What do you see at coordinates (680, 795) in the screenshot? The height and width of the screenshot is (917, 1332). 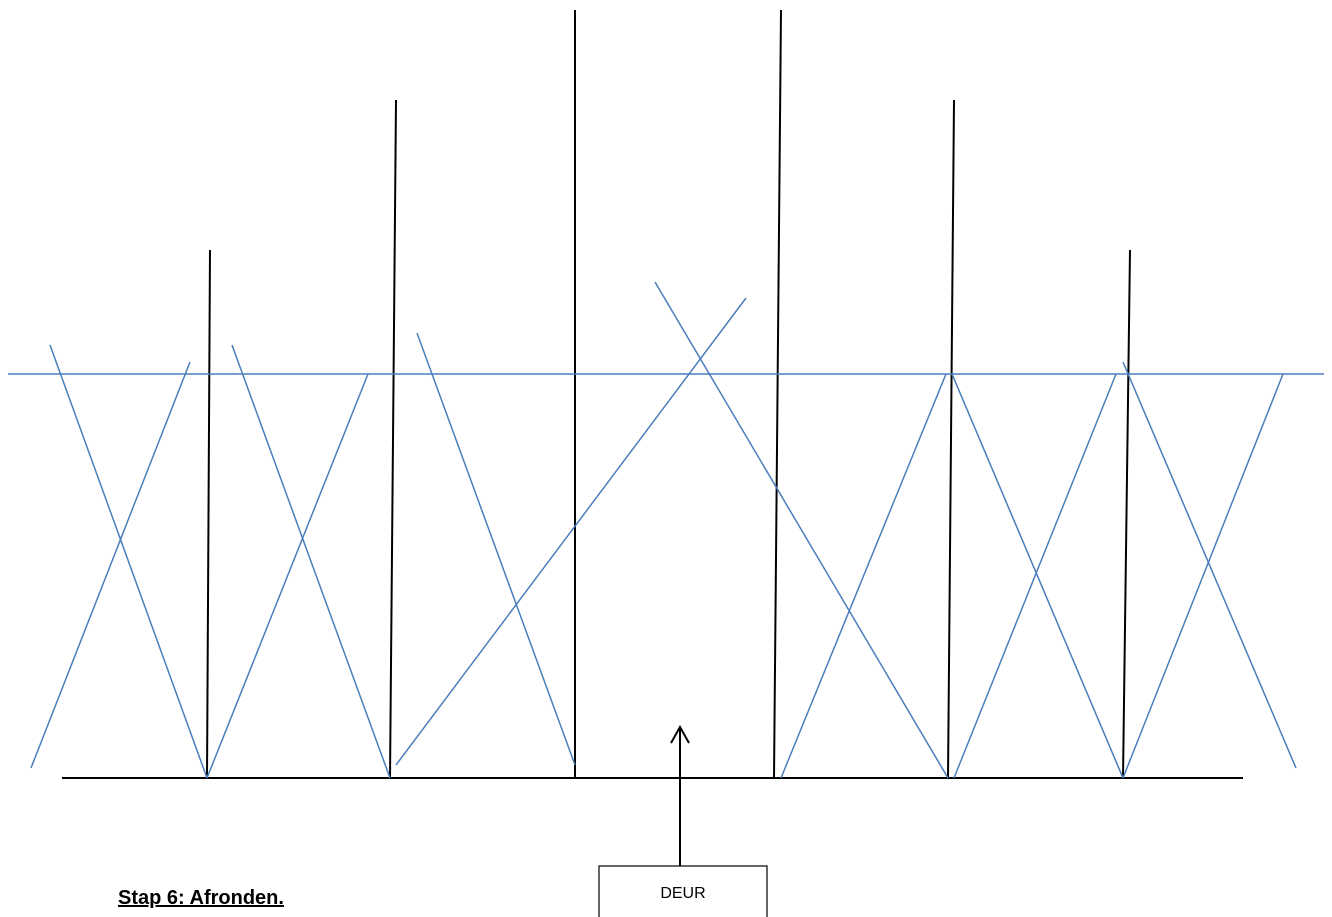 I see `door-arrow` at bounding box center [680, 795].